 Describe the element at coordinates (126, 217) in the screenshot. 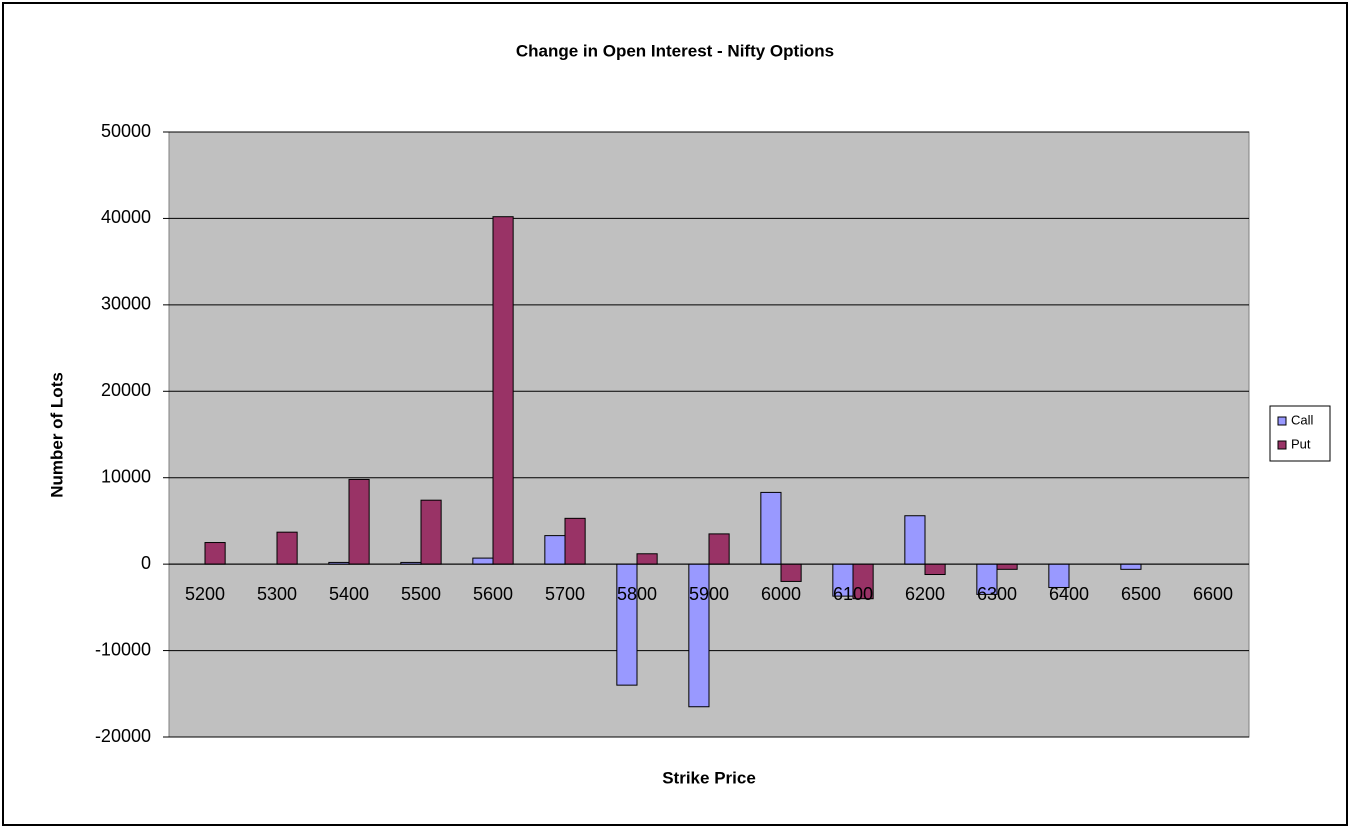

I see `y-tick-label: 40000` at that location.